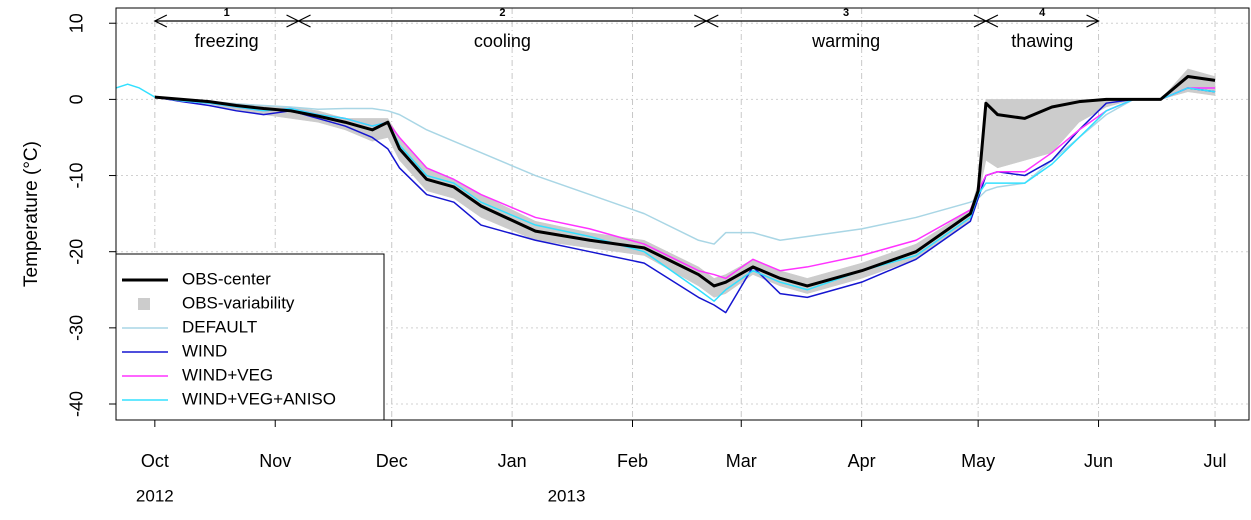  I want to click on legend-label: WIND+VEG+ANISO, so click(259, 398).